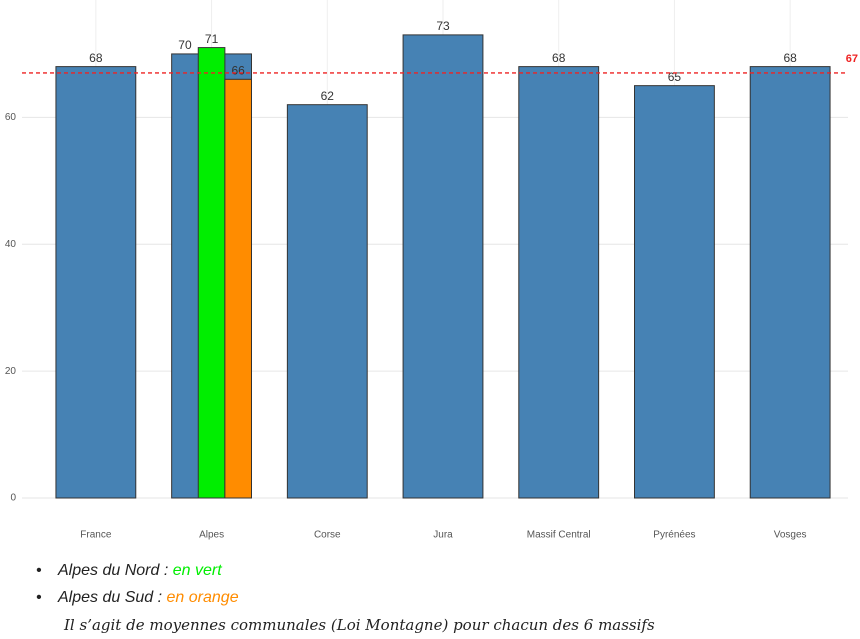 The width and height of the screenshot is (860, 639). What do you see at coordinates (675, 77) in the screenshot?
I see `value-label: 65` at bounding box center [675, 77].